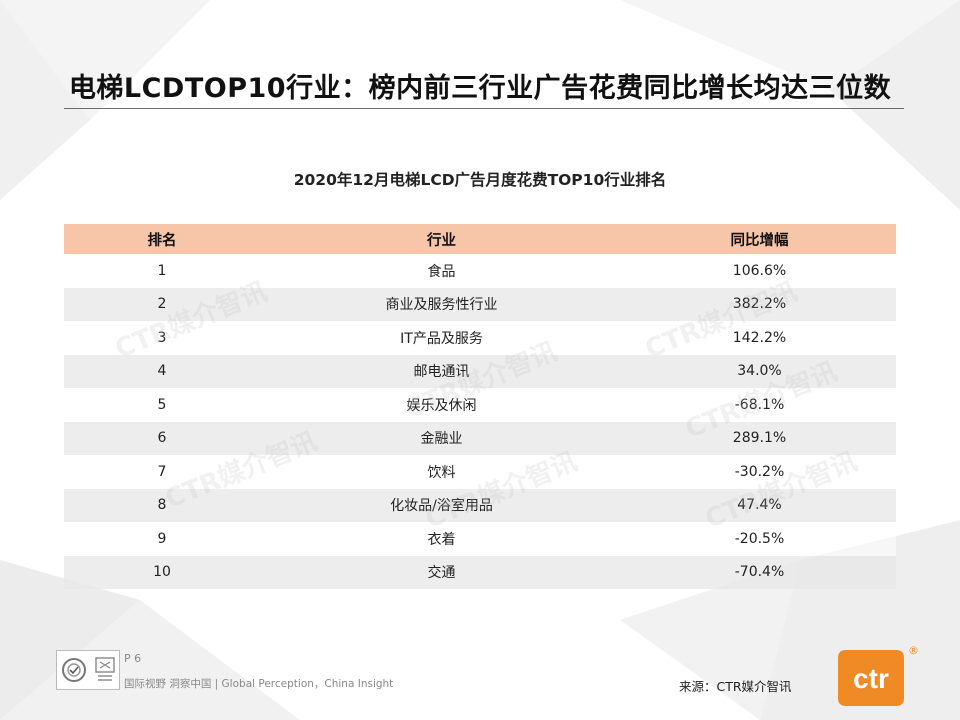 The width and height of the screenshot is (960, 720). What do you see at coordinates (162, 239) in the screenshot?
I see `header-rank: 排名` at bounding box center [162, 239].